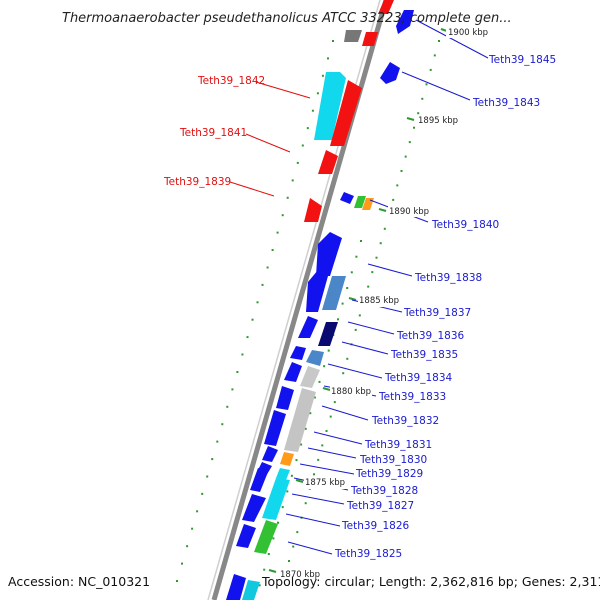  I want to click on gene-label-teth39-1840: Teth39_1840, so click(465, 225).